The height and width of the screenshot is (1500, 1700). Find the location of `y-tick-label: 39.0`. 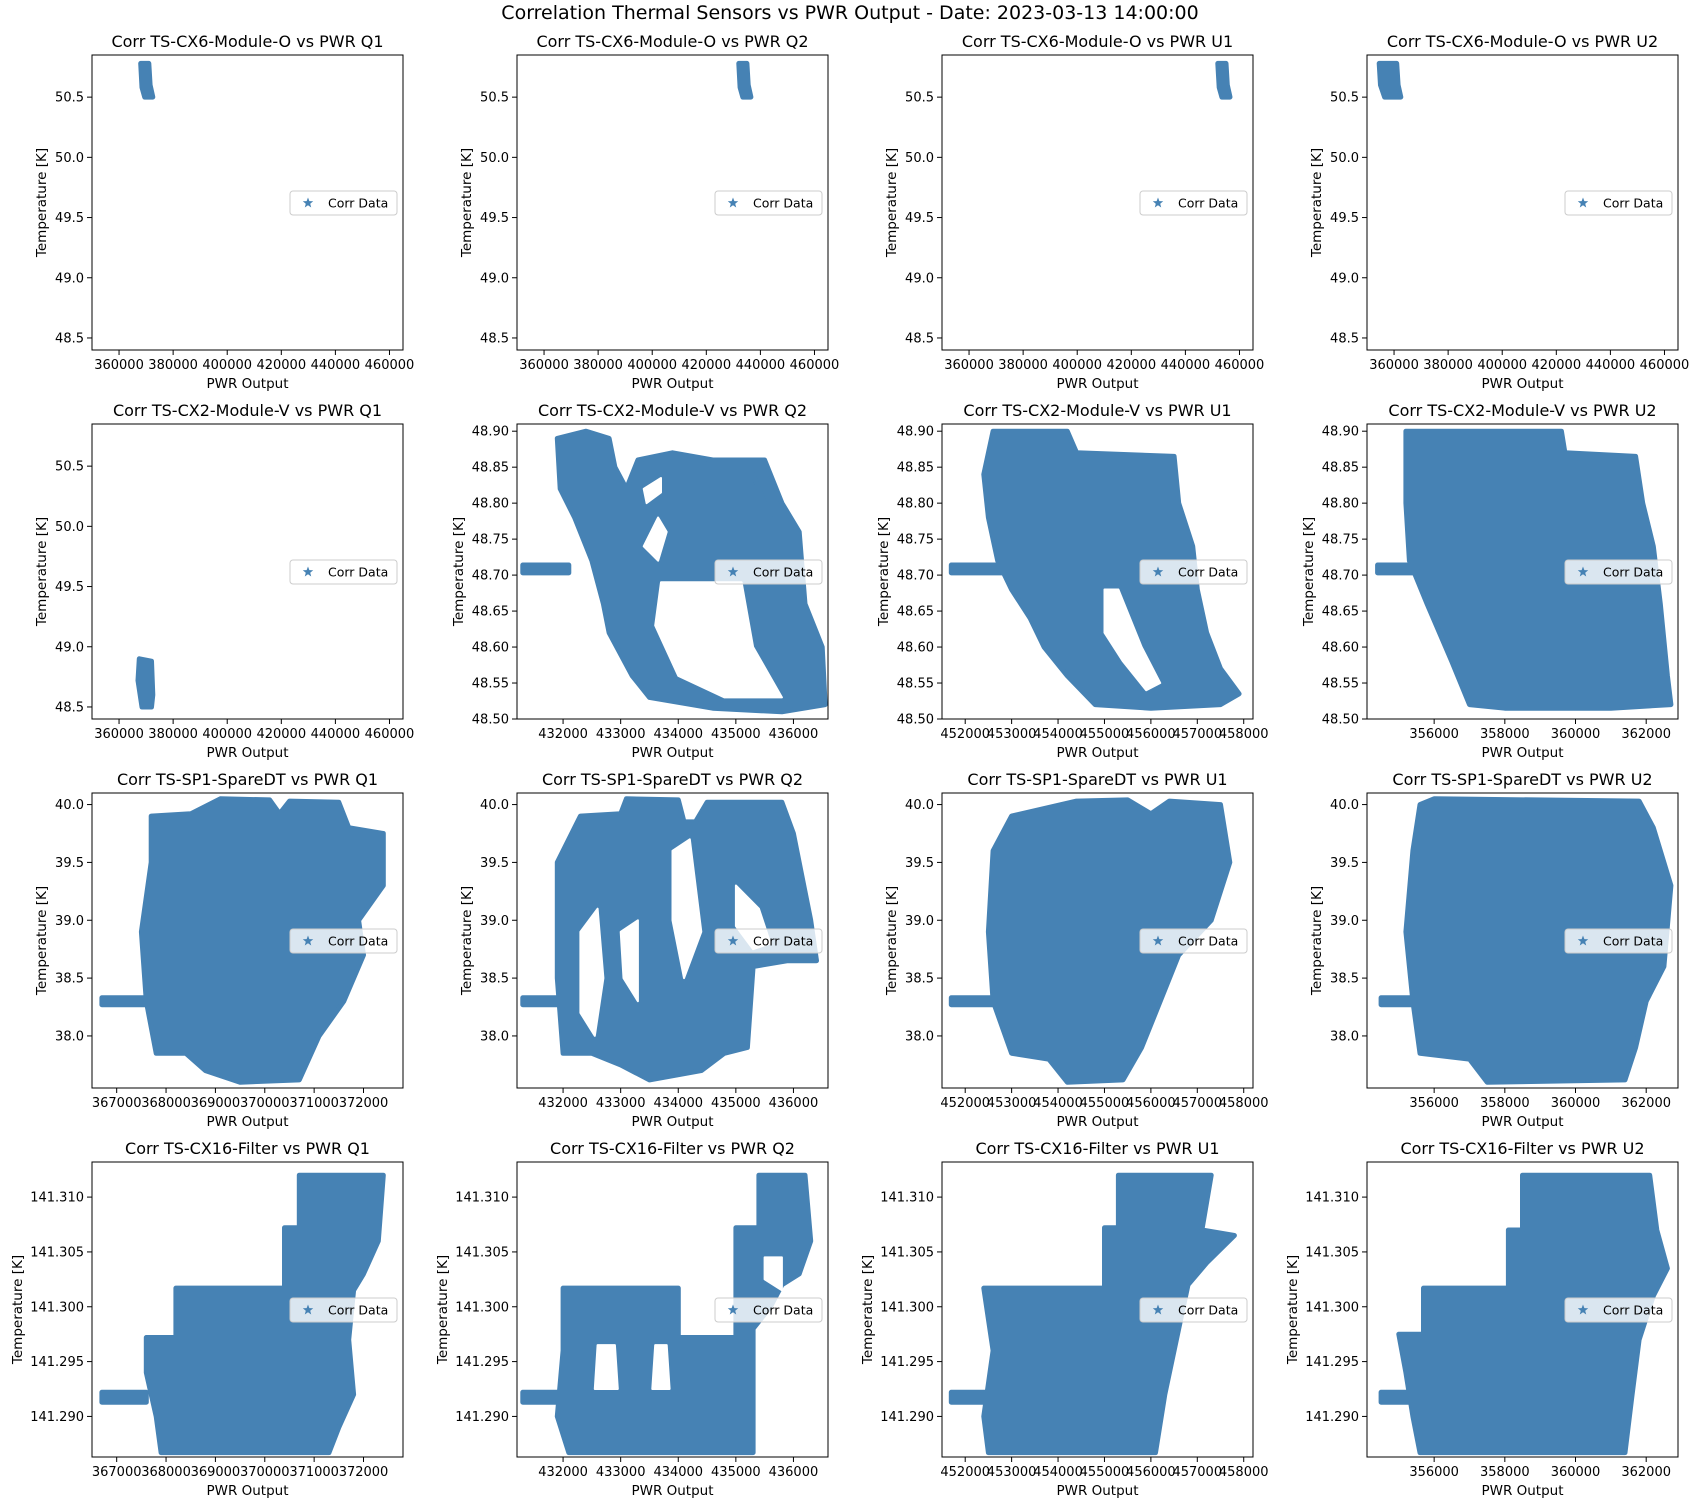

y-tick-label: 39.0 is located at coordinates (494, 921).